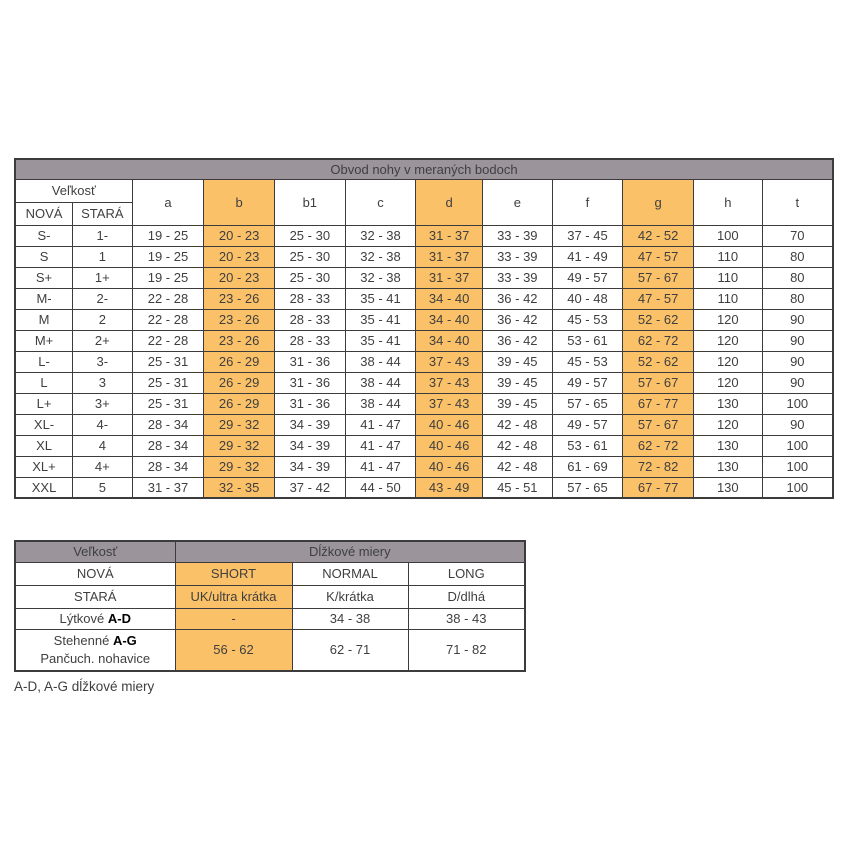  Describe the element at coordinates (350, 573) in the screenshot. I see `normal-label-cell: NORMAL` at that location.